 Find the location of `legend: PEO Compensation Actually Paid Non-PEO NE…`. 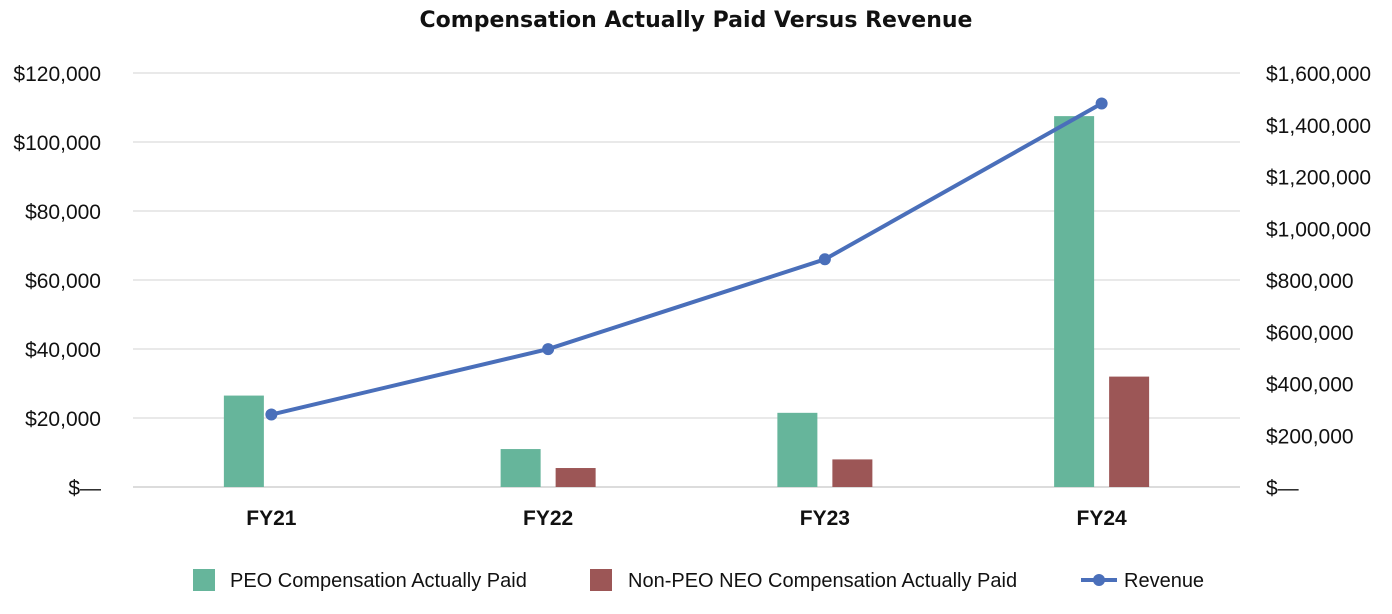

legend: PEO Compensation Actually Paid Non-PEO NE… is located at coordinates (698, 580).